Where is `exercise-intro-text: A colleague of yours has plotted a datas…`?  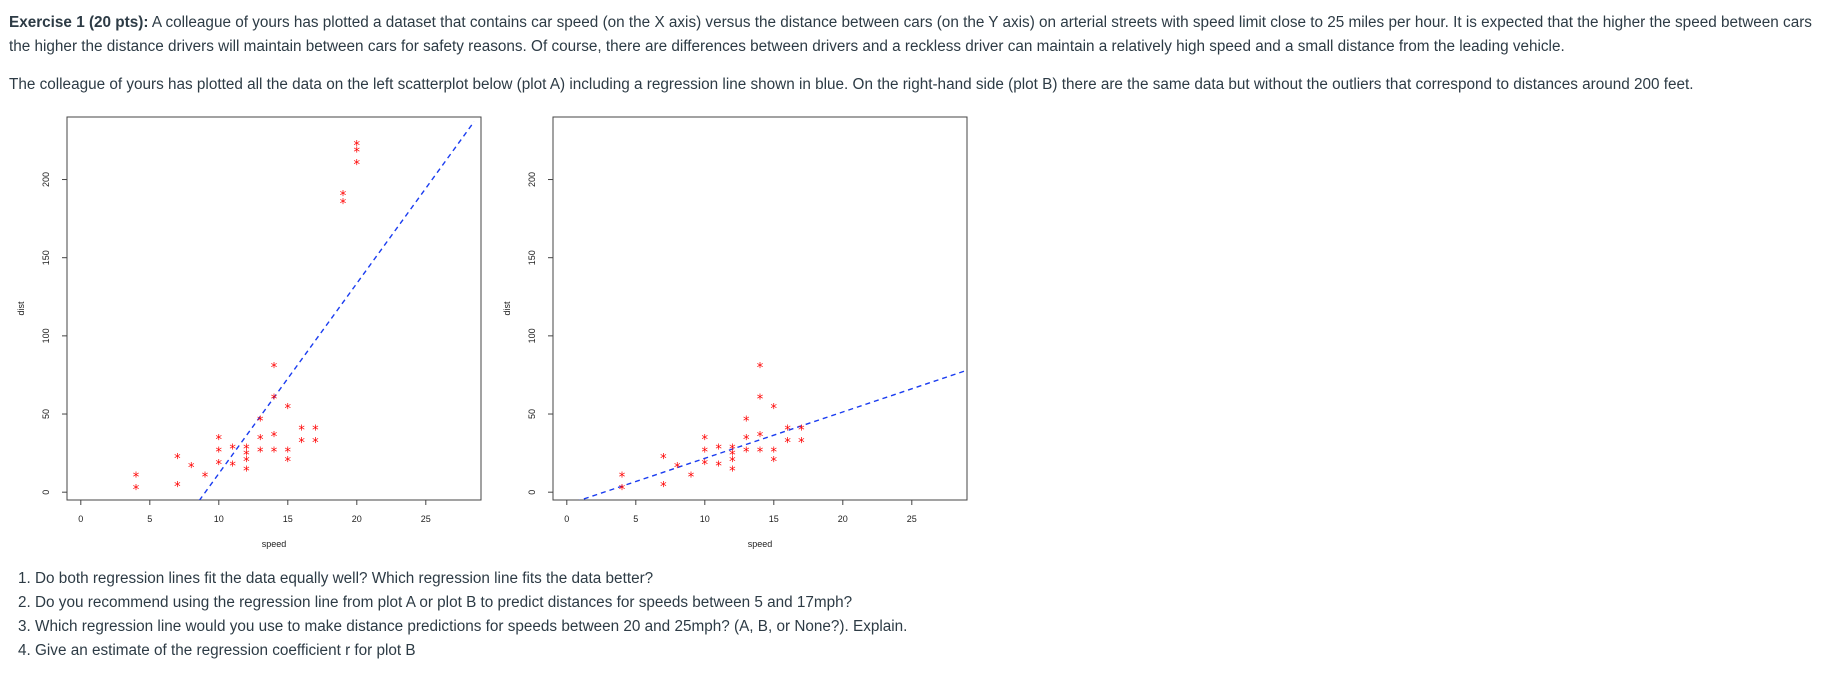 exercise-intro-text: A colleague of yours has plotted a datas… is located at coordinates (910, 34).